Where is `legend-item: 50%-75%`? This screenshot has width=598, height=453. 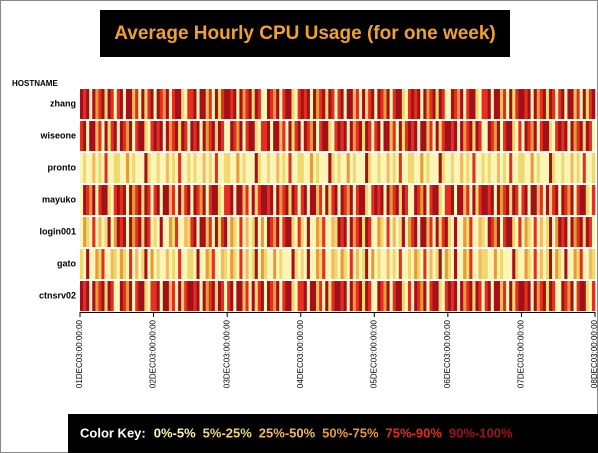
legend-item: 50%-75% is located at coordinates (350, 432).